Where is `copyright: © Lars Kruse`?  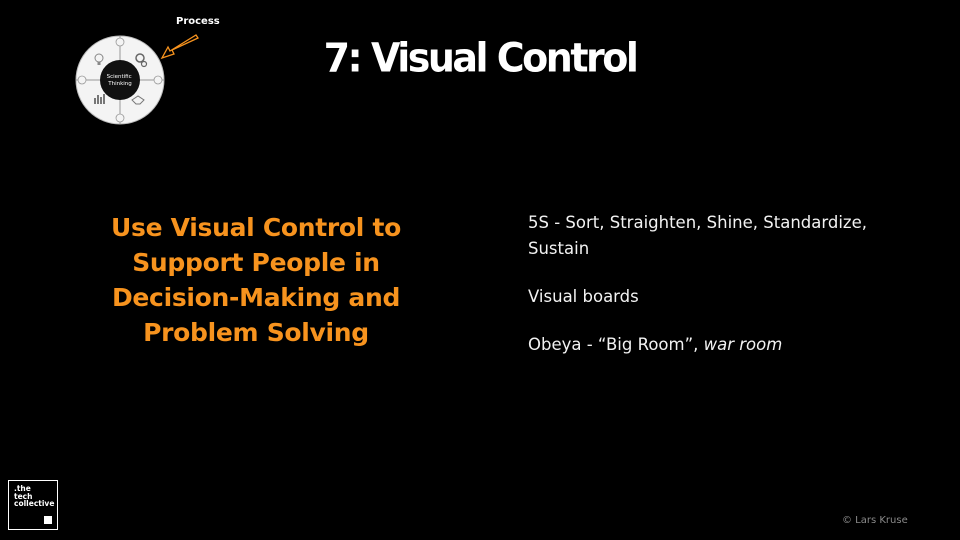
copyright: © Lars Kruse is located at coordinates (875, 520).